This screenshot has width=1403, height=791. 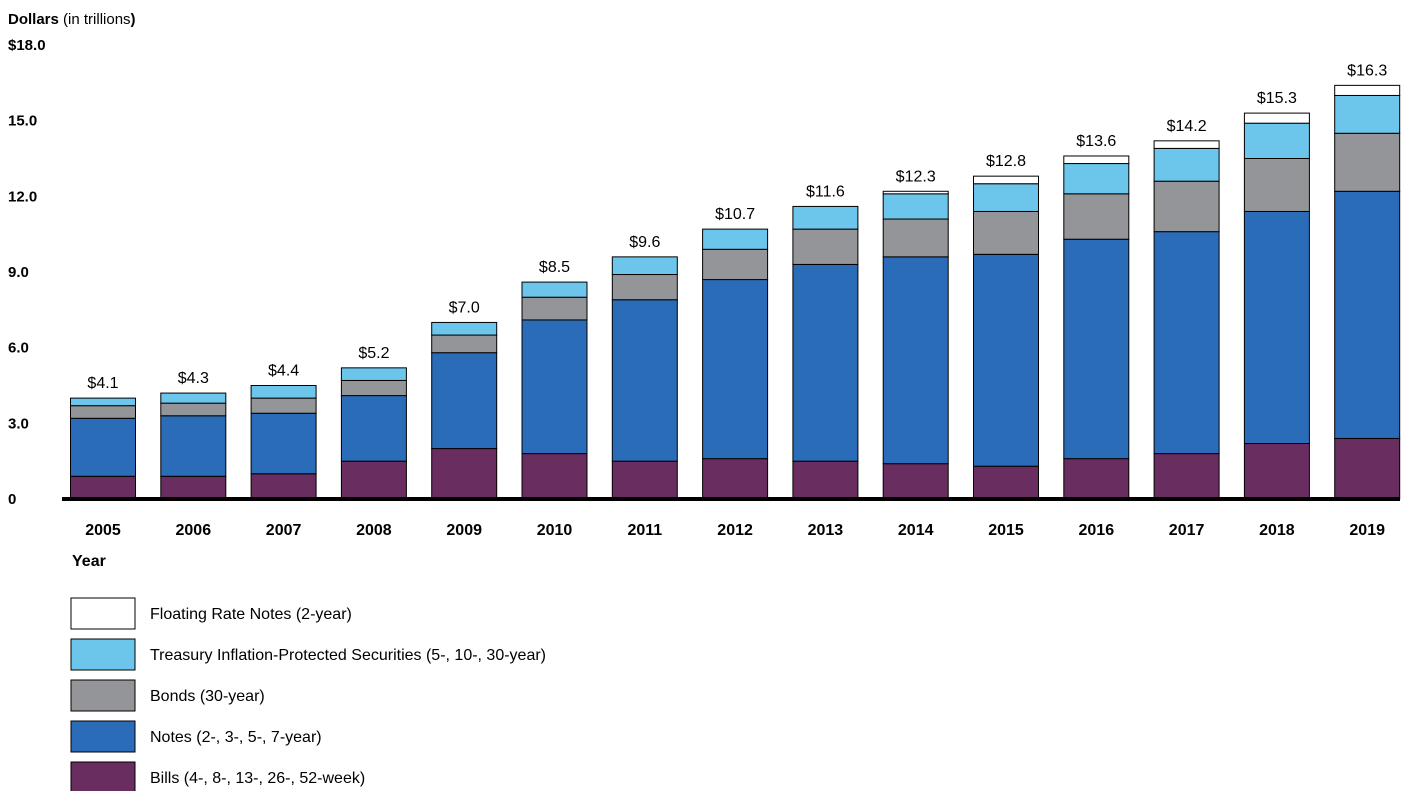 What do you see at coordinates (283, 486) in the screenshot?
I see `bar-segment-2007-s0` at bounding box center [283, 486].